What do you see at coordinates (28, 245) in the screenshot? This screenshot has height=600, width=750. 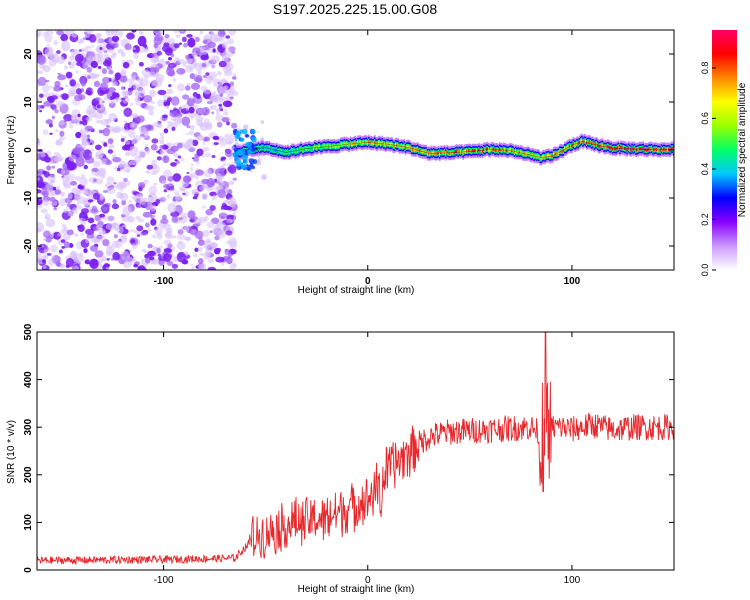 I see `spectrogram-ytick-label: -20` at bounding box center [28, 245].